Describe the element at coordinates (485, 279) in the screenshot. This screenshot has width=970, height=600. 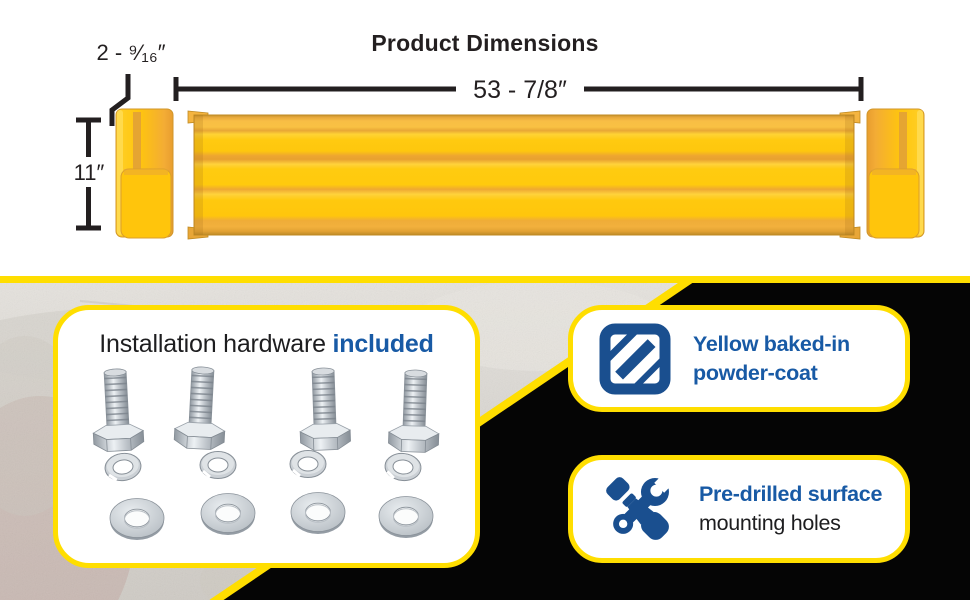
I see `yellow-divider-line` at that location.